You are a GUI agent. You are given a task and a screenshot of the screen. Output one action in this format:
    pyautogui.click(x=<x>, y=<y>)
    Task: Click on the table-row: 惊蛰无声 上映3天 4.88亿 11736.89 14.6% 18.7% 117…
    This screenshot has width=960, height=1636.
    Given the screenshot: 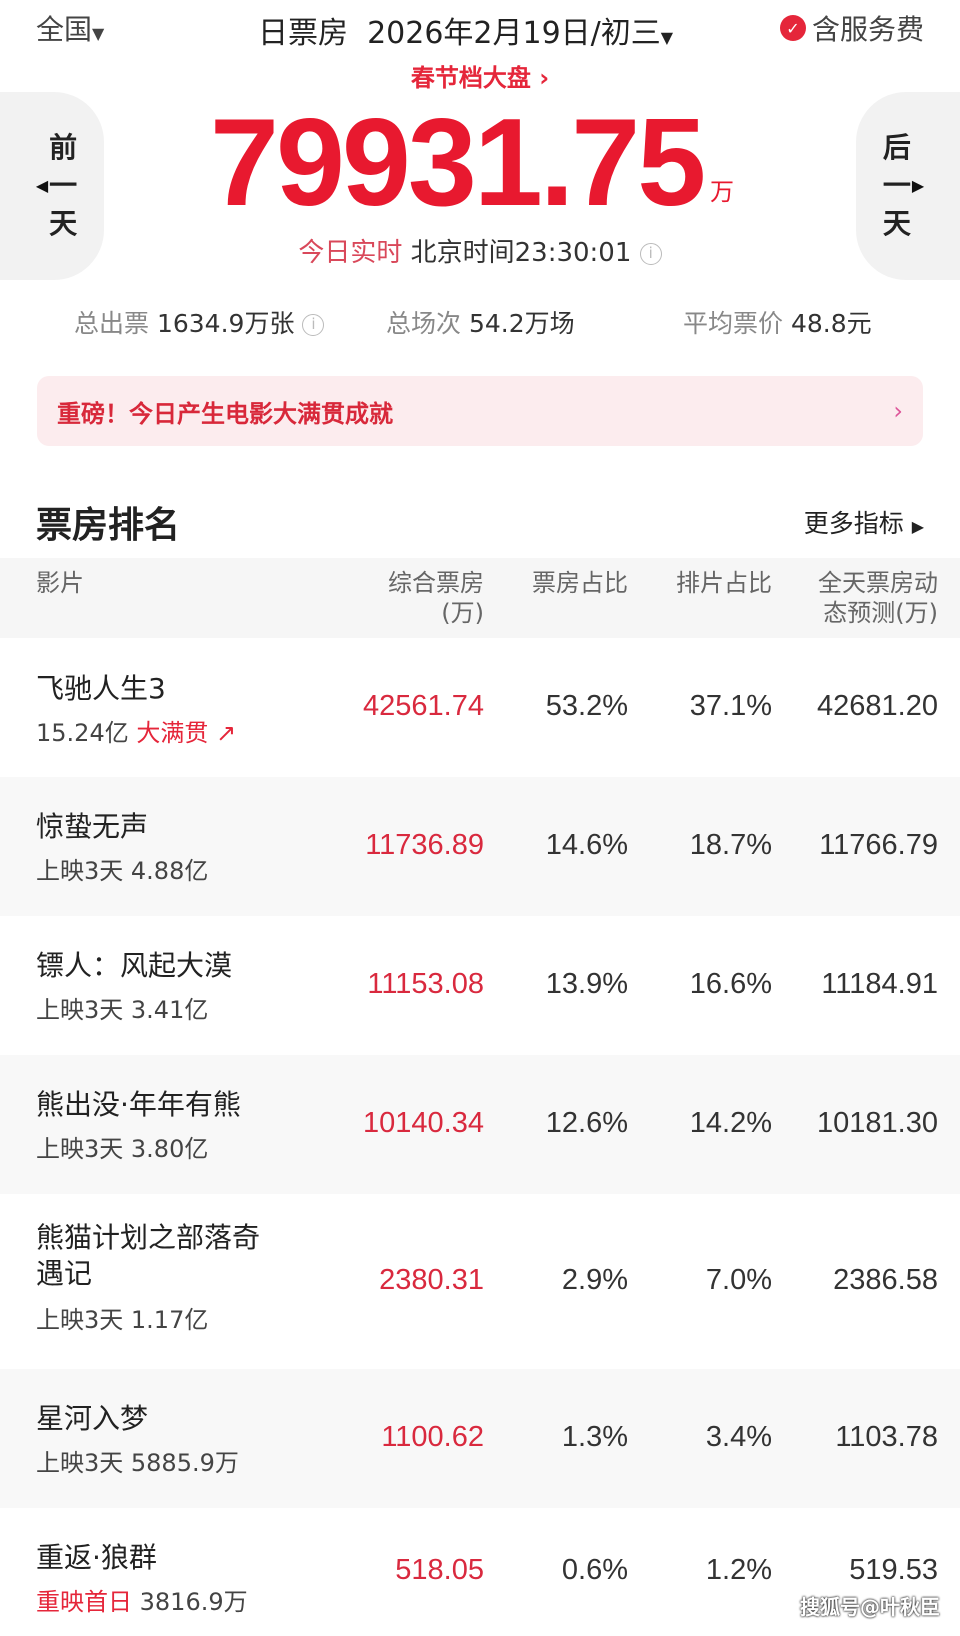 What is the action you would take?
    pyautogui.click(x=480, y=846)
    